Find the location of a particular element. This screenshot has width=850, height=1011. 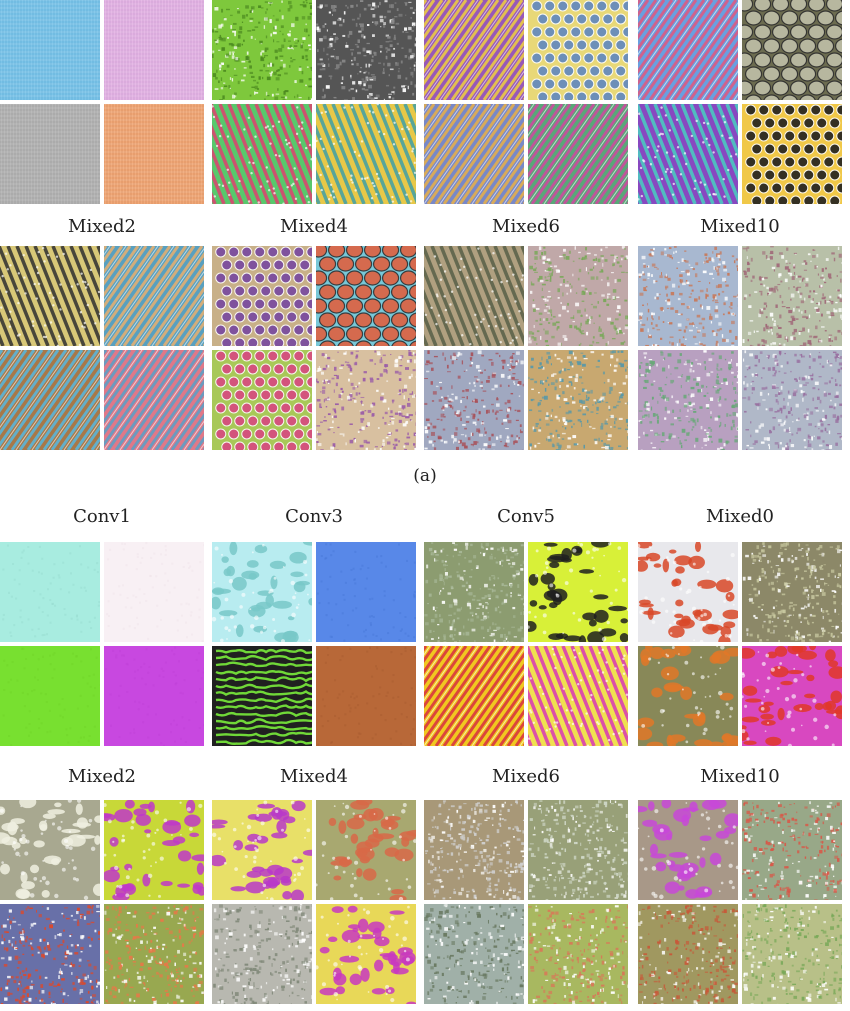

layer-label: Mixed10 is located at coordinates (740, 226).